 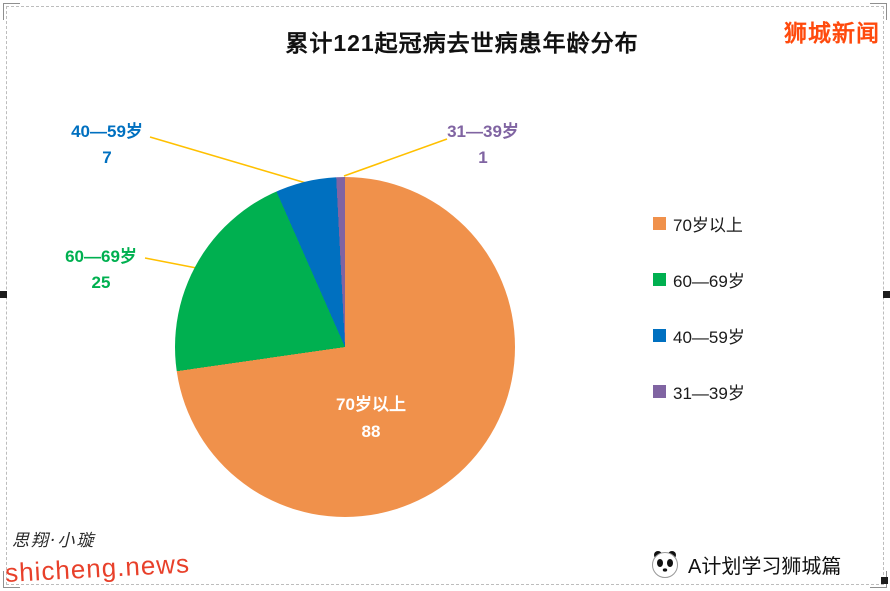 I want to click on legend-label: 70岁以上, so click(x=708, y=225).